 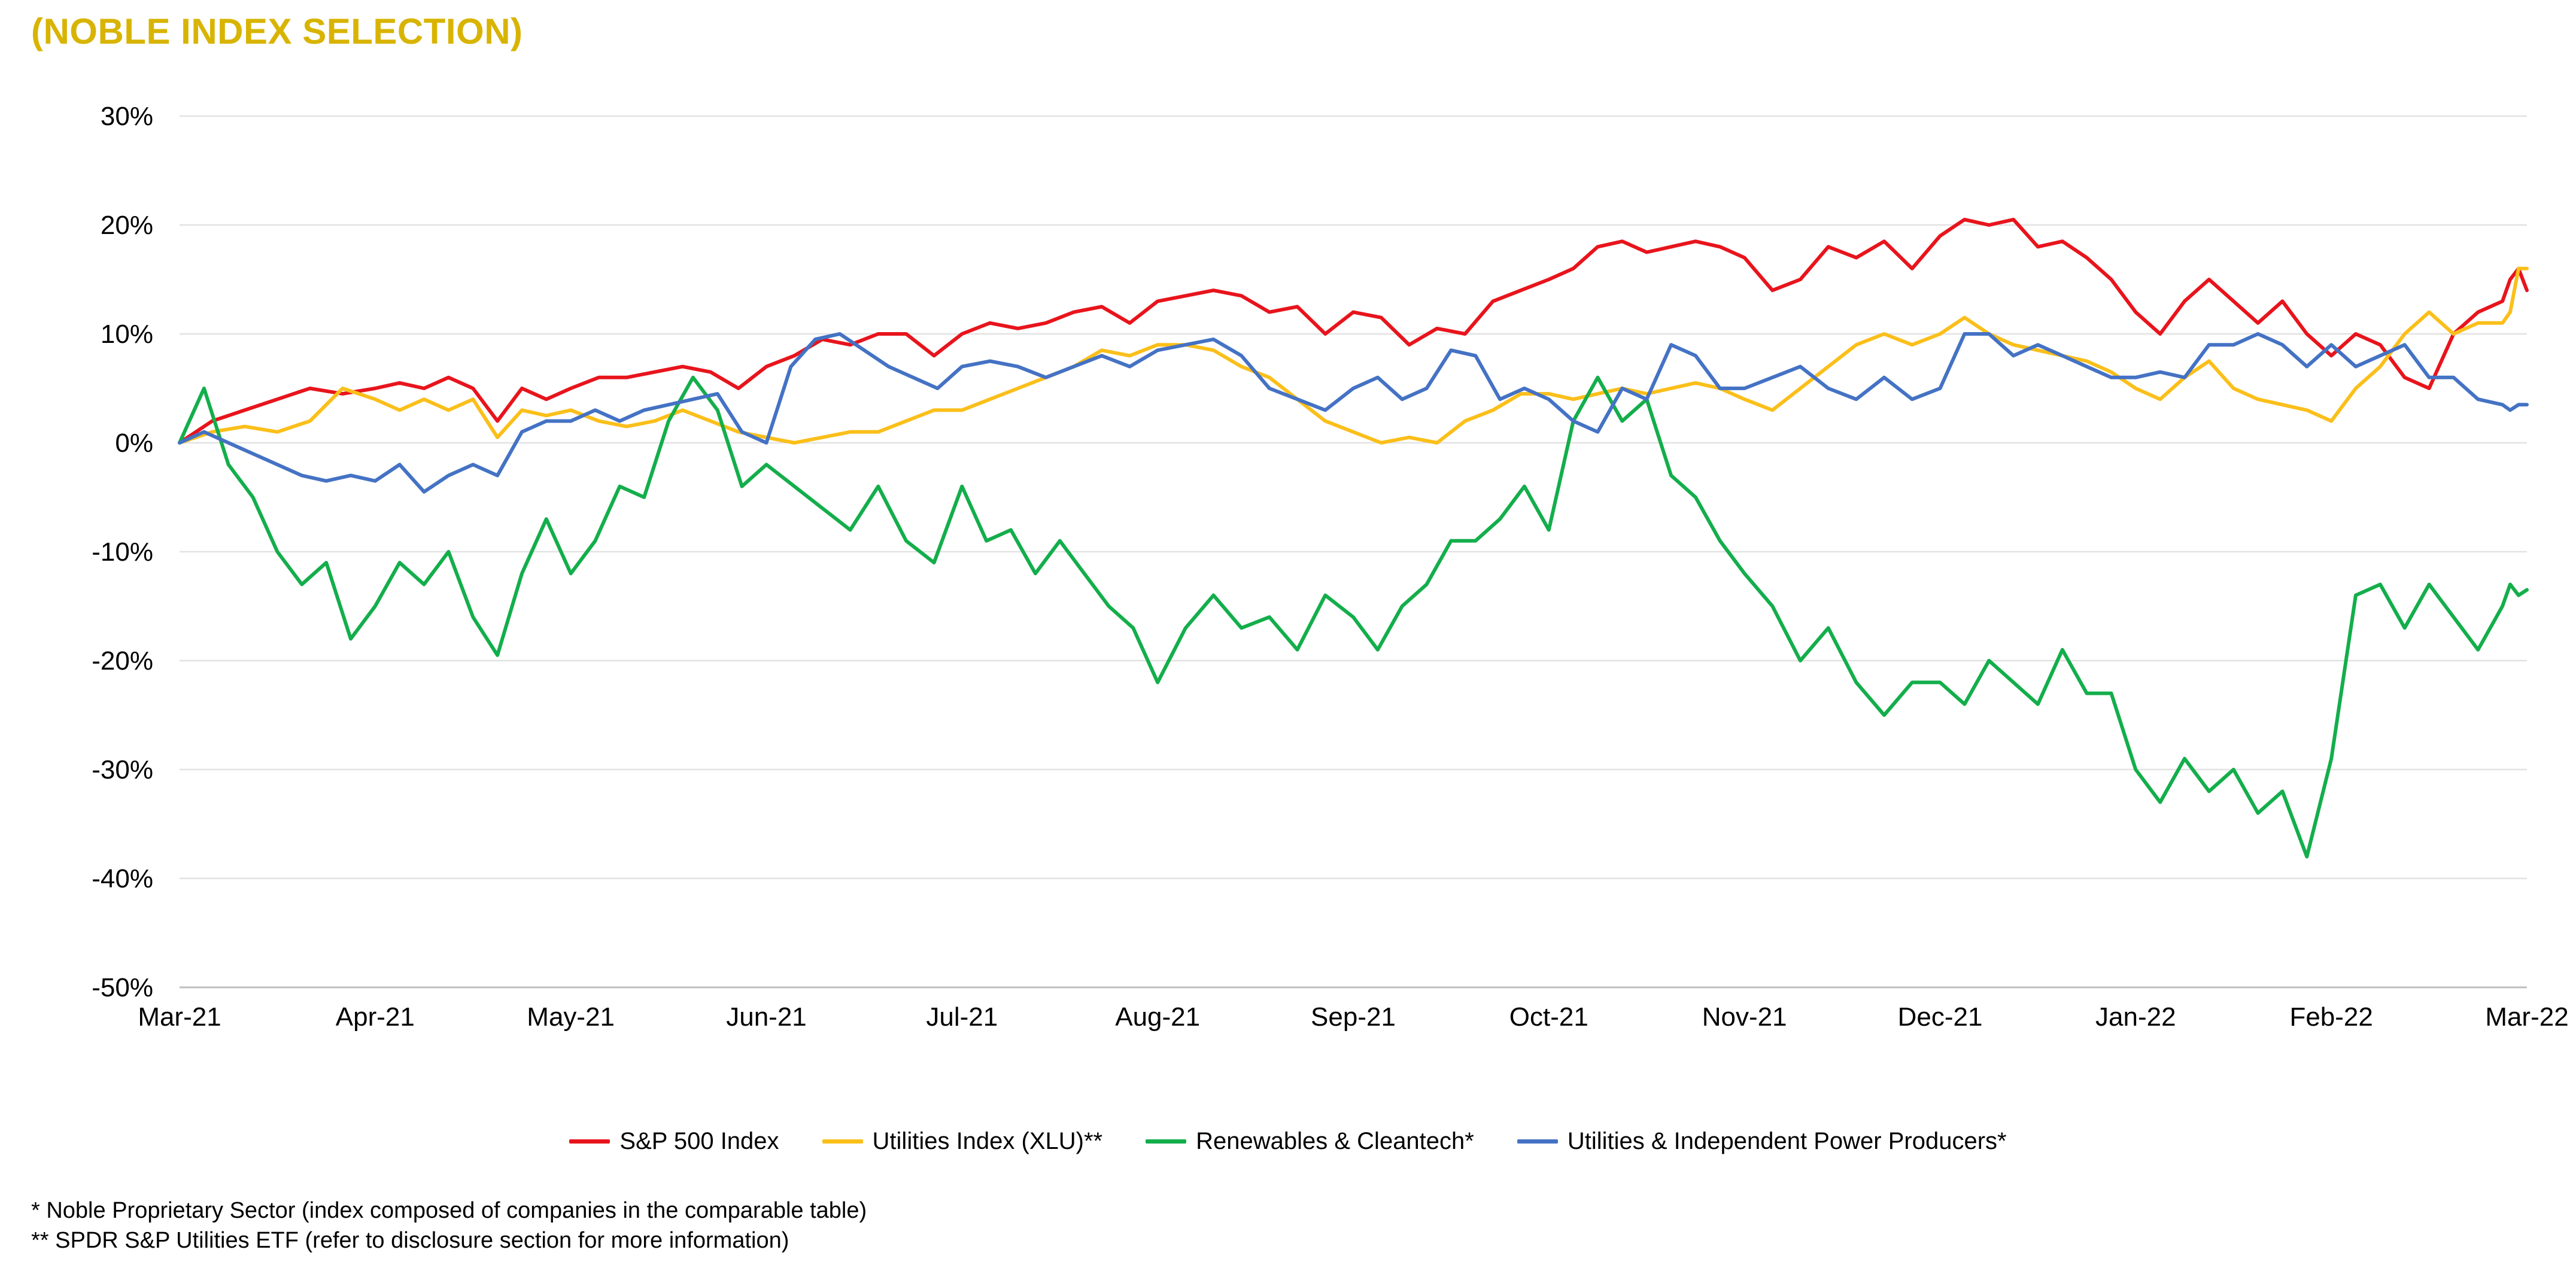 What do you see at coordinates (277, 31) in the screenshot?
I see `chart-title: (NOBLE INDEX SELECTION)` at bounding box center [277, 31].